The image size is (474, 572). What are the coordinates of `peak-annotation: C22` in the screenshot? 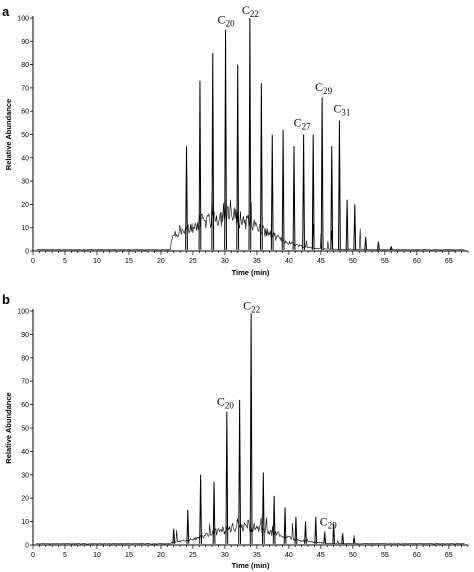 It's located at (250, 11).